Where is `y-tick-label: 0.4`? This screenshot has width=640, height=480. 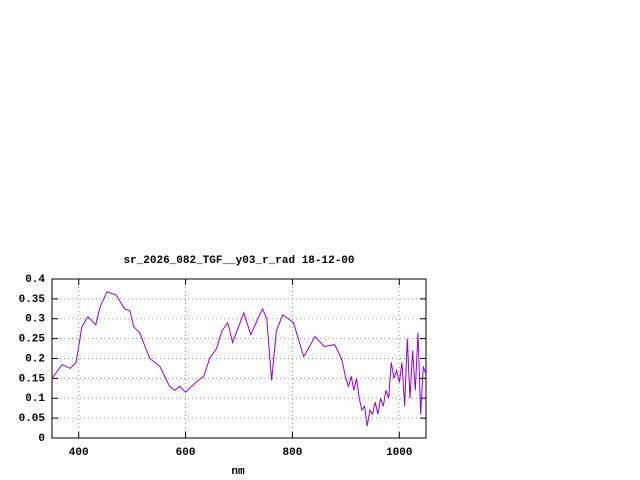 y-tick-label: 0.4 is located at coordinates (35, 280).